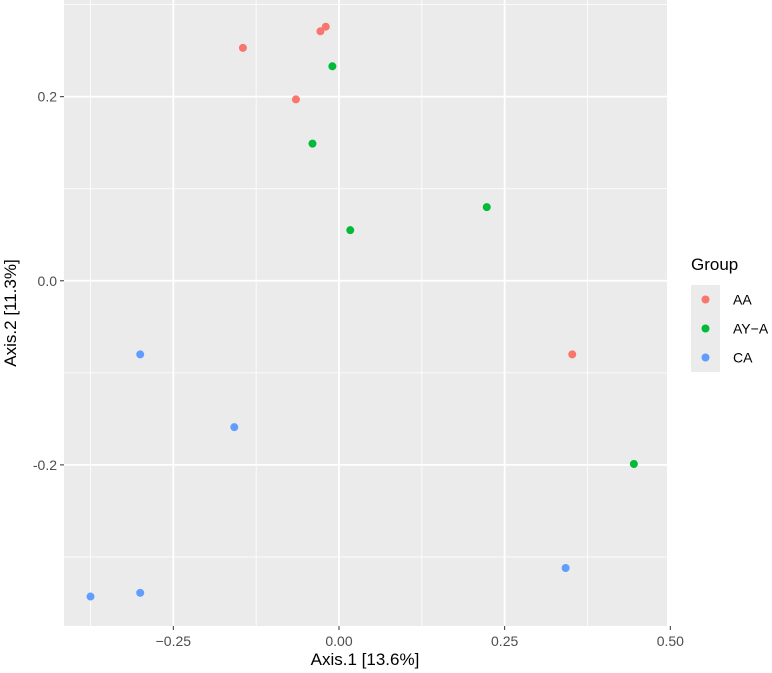 This screenshot has height=673, width=772. Describe the element at coordinates (45, 465) in the screenshot. I see `y-tick-label: -0.2` at that location.